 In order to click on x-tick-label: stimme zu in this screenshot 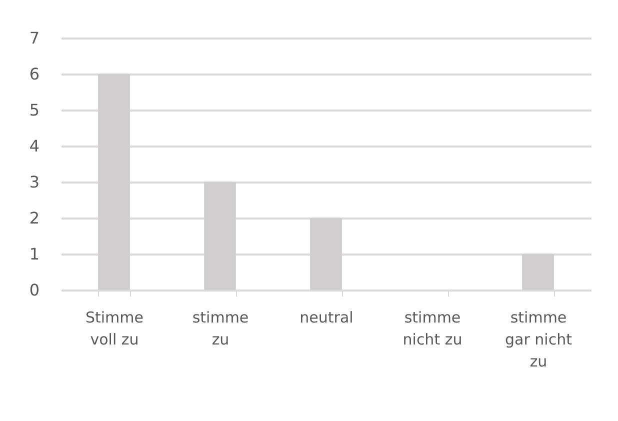, I will do `click(220, 328)`.